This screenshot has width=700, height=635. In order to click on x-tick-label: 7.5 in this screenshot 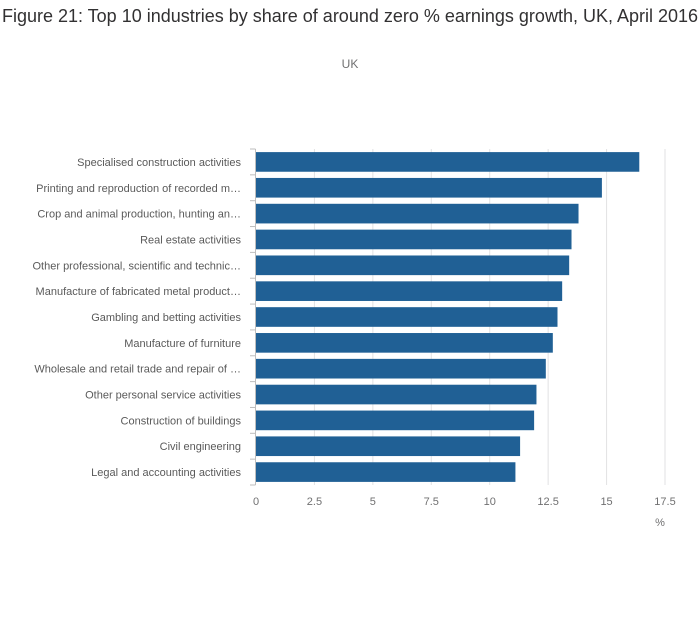, I will do `click(431, 502)`.